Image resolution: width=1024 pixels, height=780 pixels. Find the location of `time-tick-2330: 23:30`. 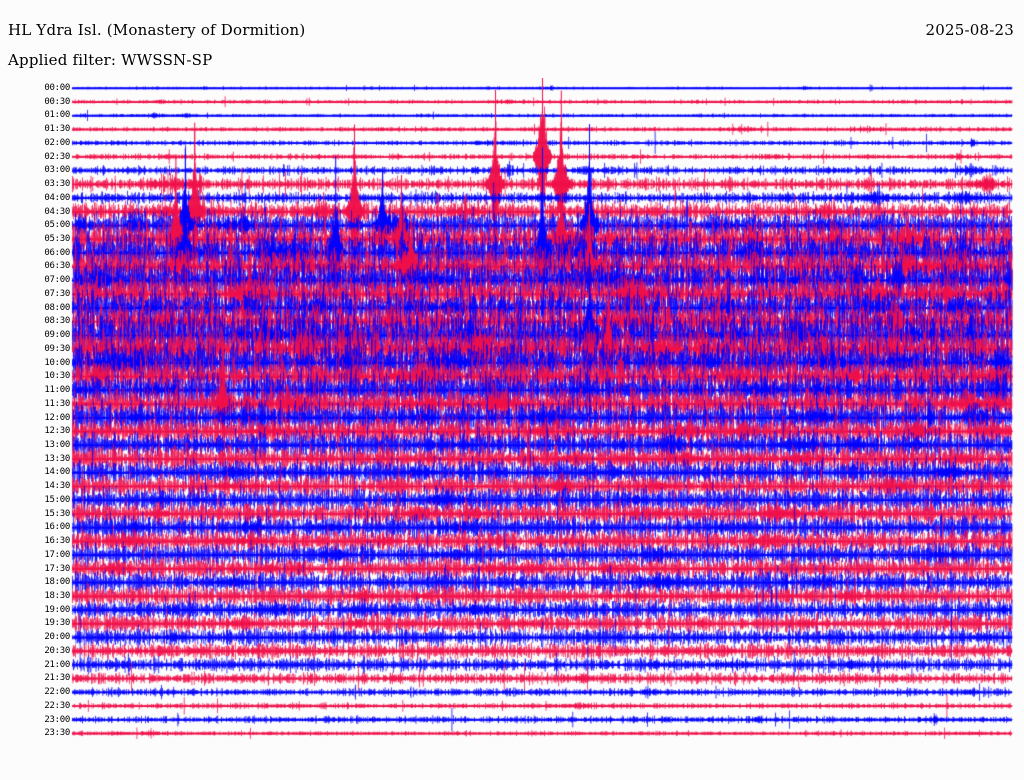

time-tick-2330: 23:30 is located at coordinates (57, 733).